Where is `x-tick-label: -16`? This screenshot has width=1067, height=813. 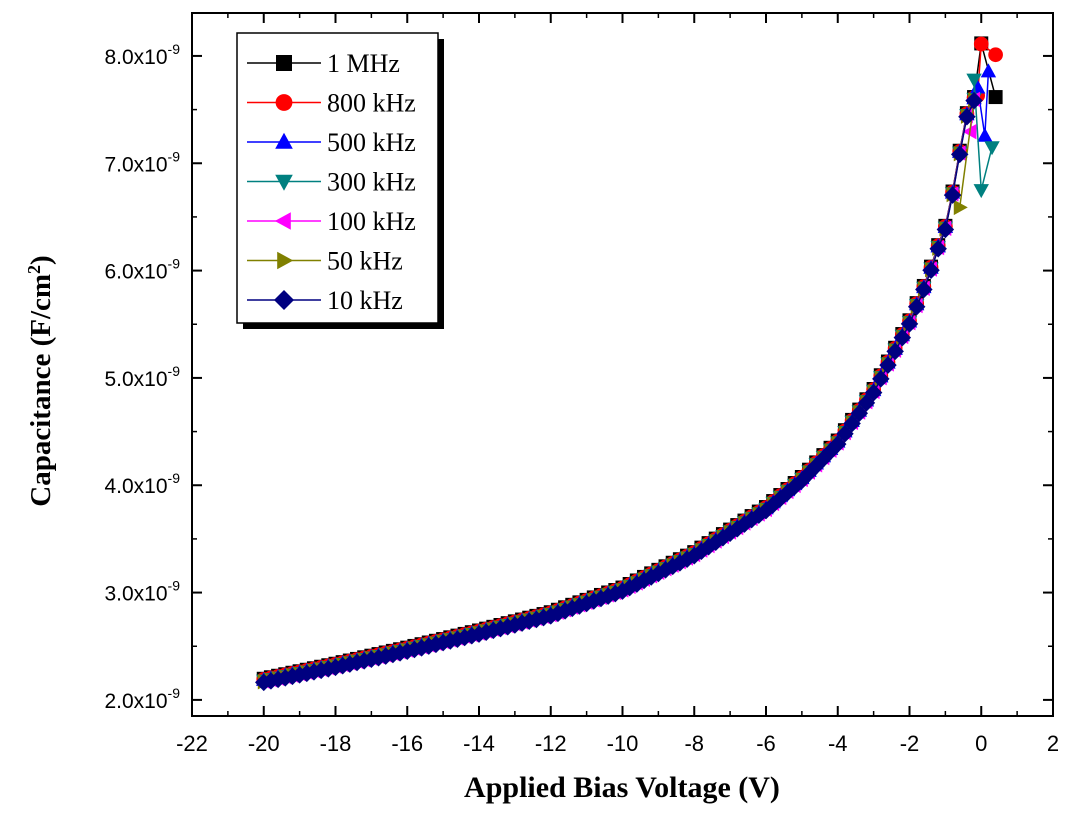 x-tick-label: -16 is located at coordinates (407, 743).